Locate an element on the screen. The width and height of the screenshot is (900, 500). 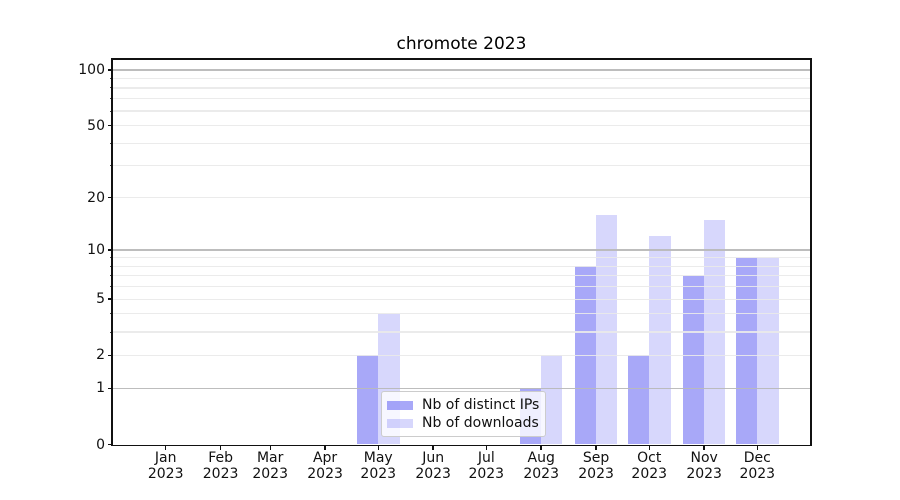
legend-item-distinct-ips: Nb of distinct IPs is located at coordinates (463, 405).